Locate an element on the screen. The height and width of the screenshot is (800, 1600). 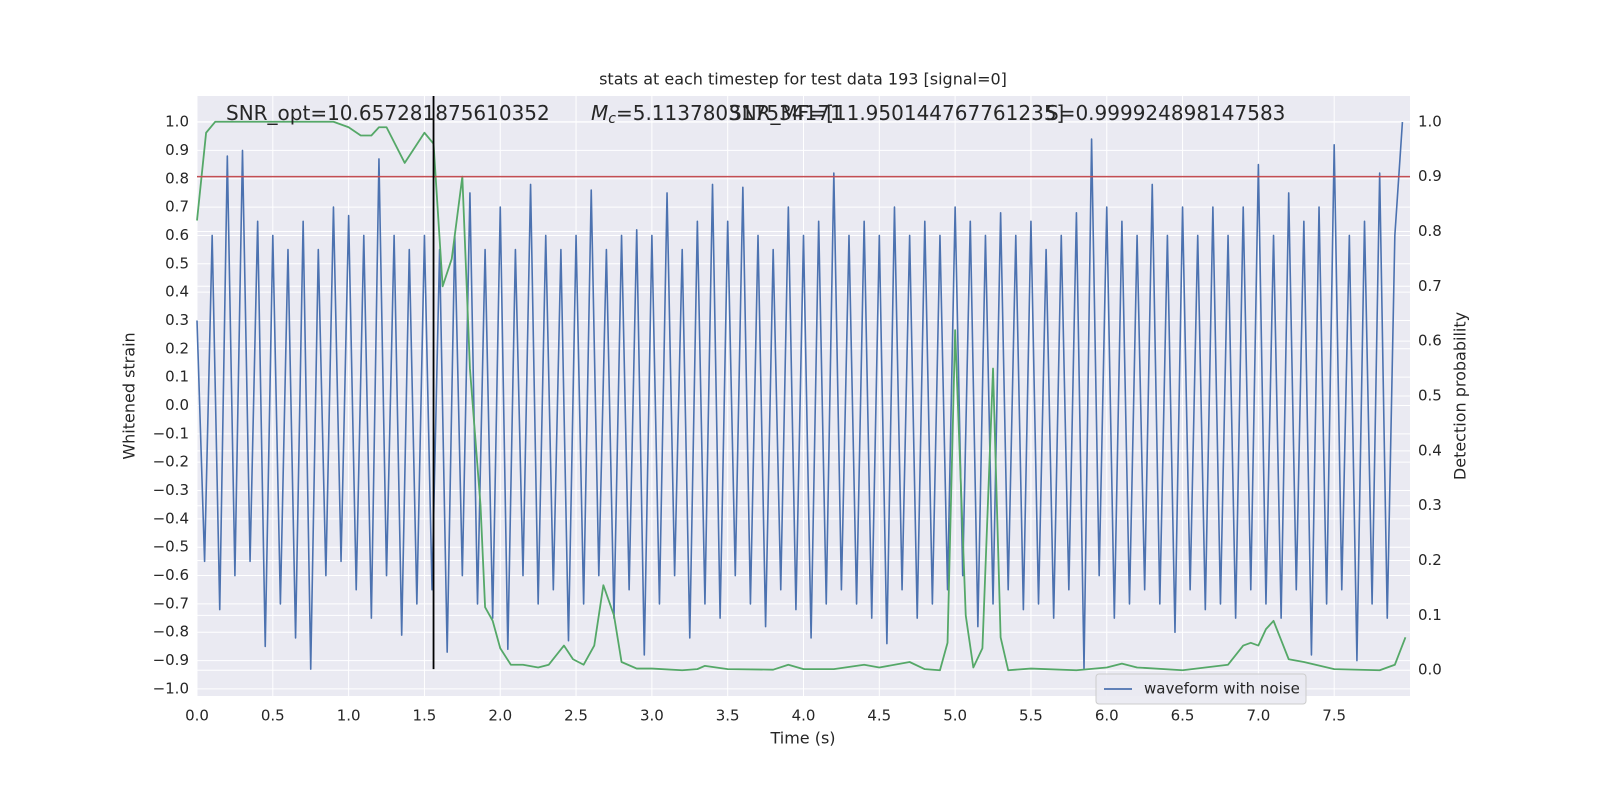
x-axis-label: Time (s) is located at coordinates (802, 738).